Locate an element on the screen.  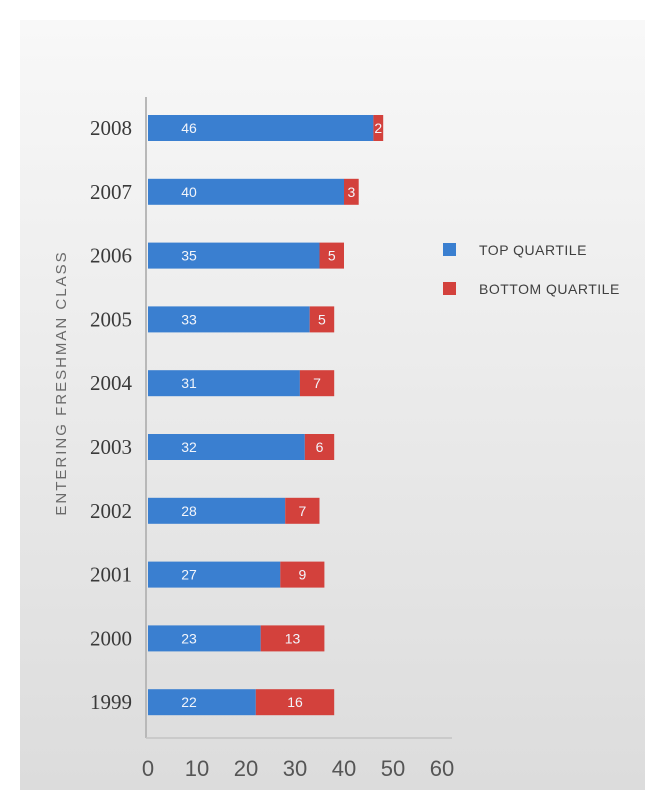
bar-label-top-quartile-2004: 31 is located at coordinates (189, 383).